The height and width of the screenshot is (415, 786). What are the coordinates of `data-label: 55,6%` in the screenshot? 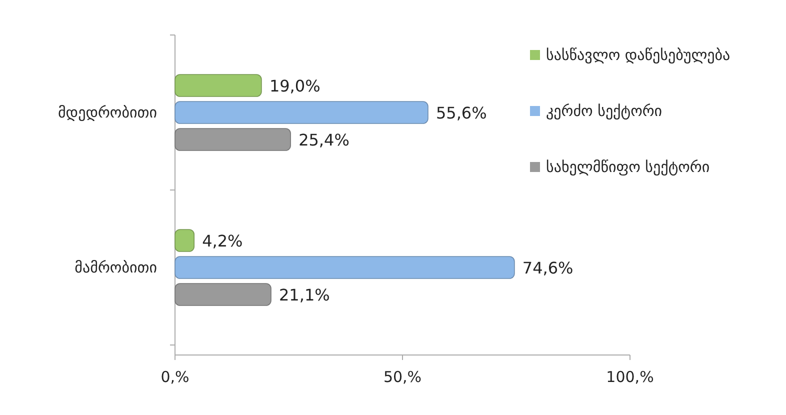 It's located at (461, 113).